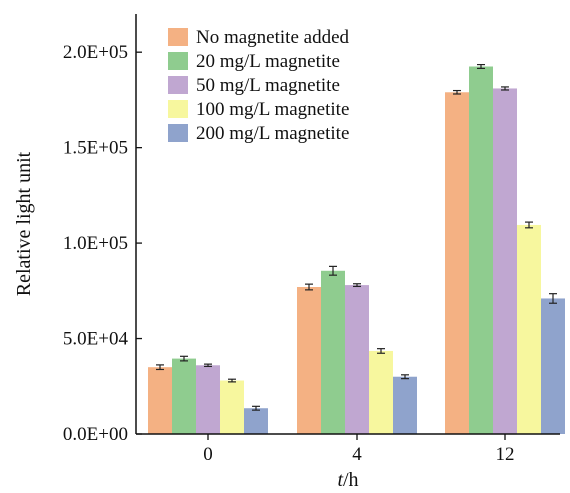 Image resolution: width=570 pixels, height=493 pixels. Describe the element at coordinates (24, 223) in the screenshot. I see `y-axis-title: Relative light unit` at that location.